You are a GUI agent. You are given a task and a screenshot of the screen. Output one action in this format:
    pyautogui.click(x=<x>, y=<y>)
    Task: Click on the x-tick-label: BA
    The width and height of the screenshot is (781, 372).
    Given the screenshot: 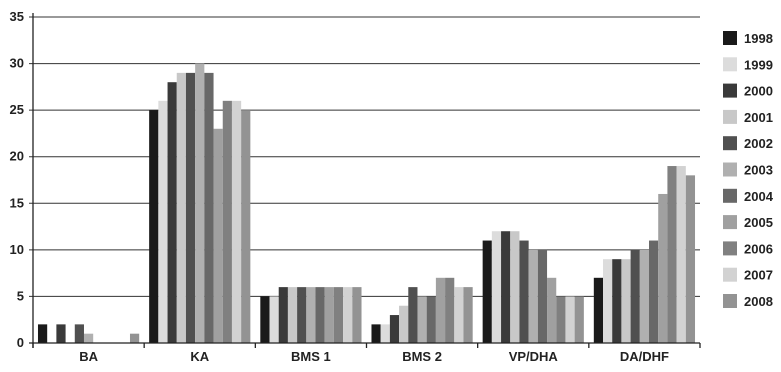 What is the action you would take?
    pyautogui.click(x=88, y=356)
    